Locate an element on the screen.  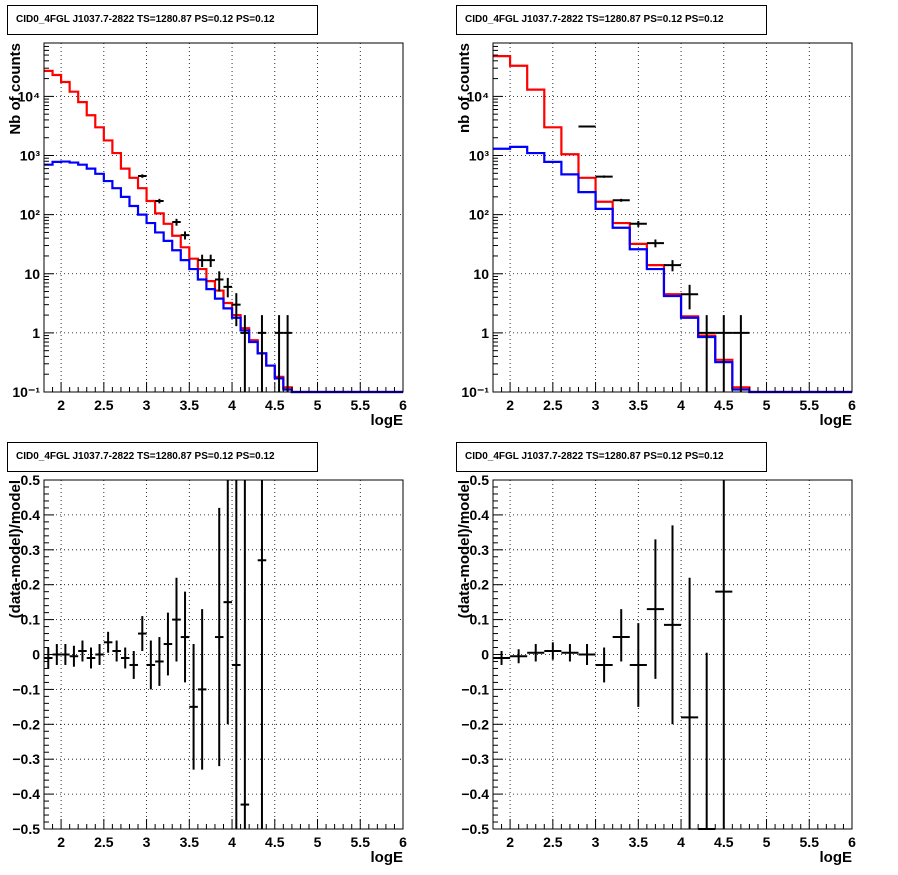
y-tick-label: 10² is located at coordinates (479, 215).